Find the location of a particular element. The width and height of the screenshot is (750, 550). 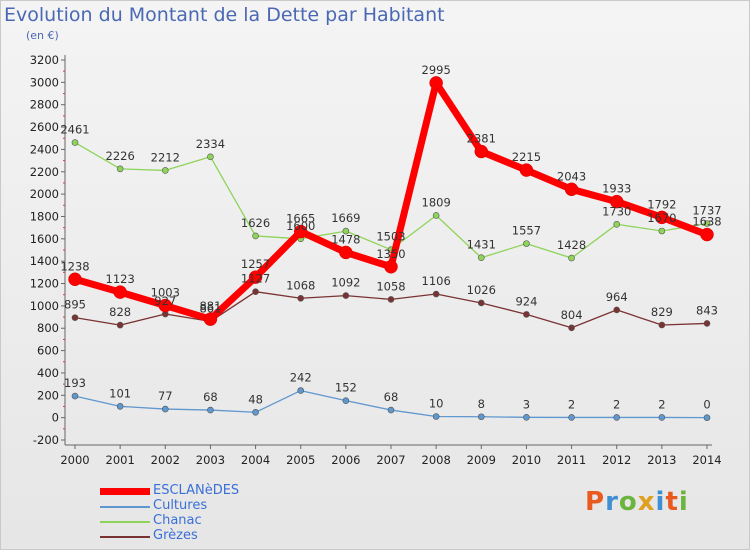

y-tick-label: 1600 is located at coordinates (44, 239).